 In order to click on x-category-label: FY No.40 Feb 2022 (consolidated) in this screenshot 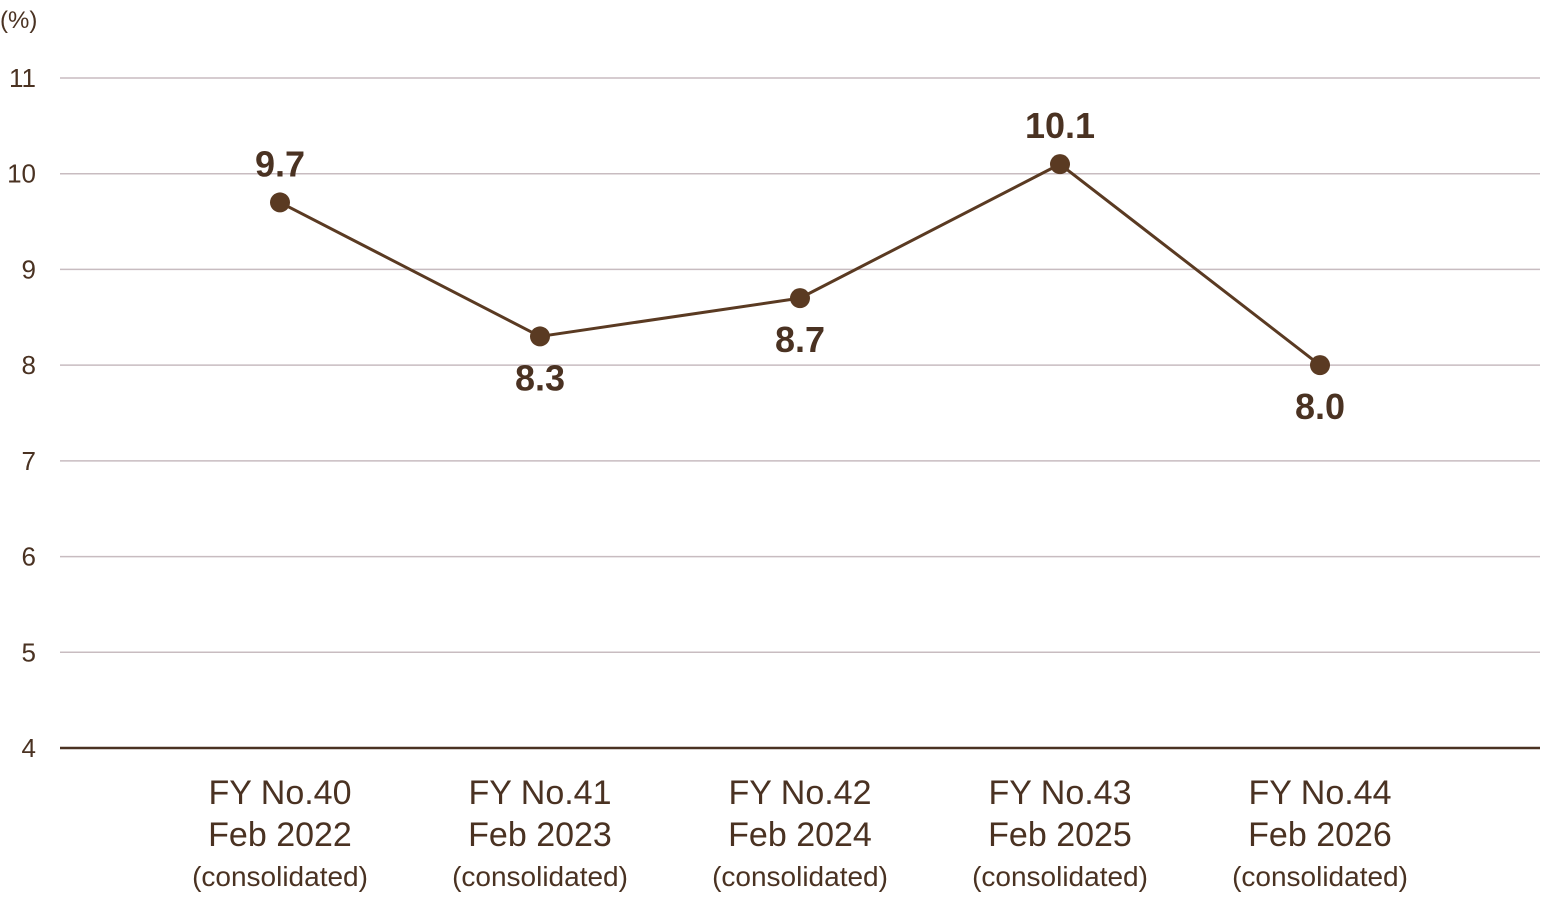, I will do `click(280, 833)`.